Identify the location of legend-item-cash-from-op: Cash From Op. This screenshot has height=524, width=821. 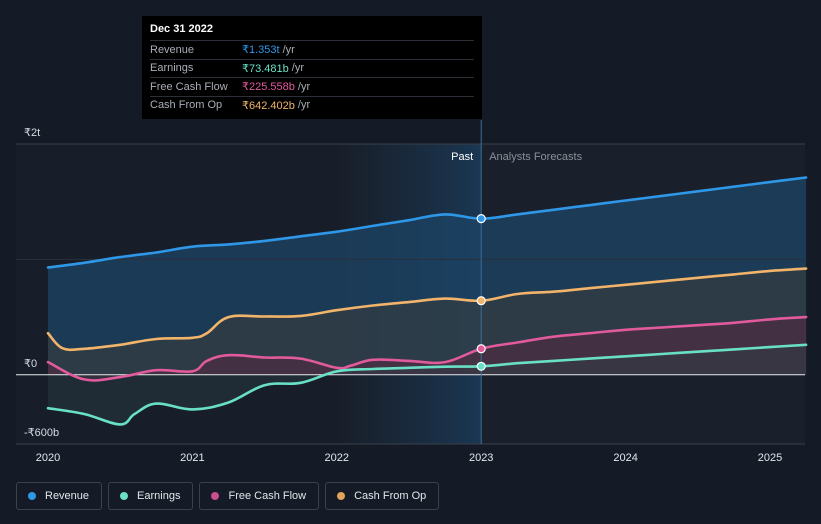
(382, 496).